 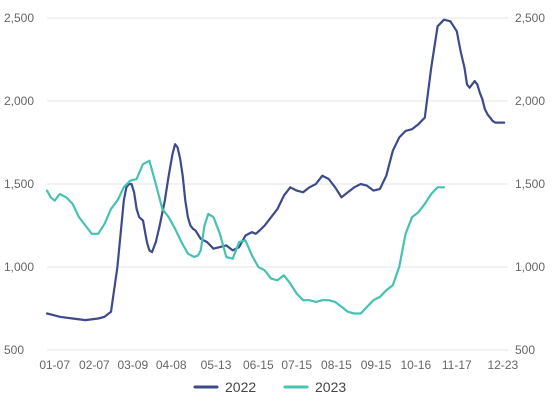 I want to click on x-tick-label: 10-16, so click(x=415, y=365).